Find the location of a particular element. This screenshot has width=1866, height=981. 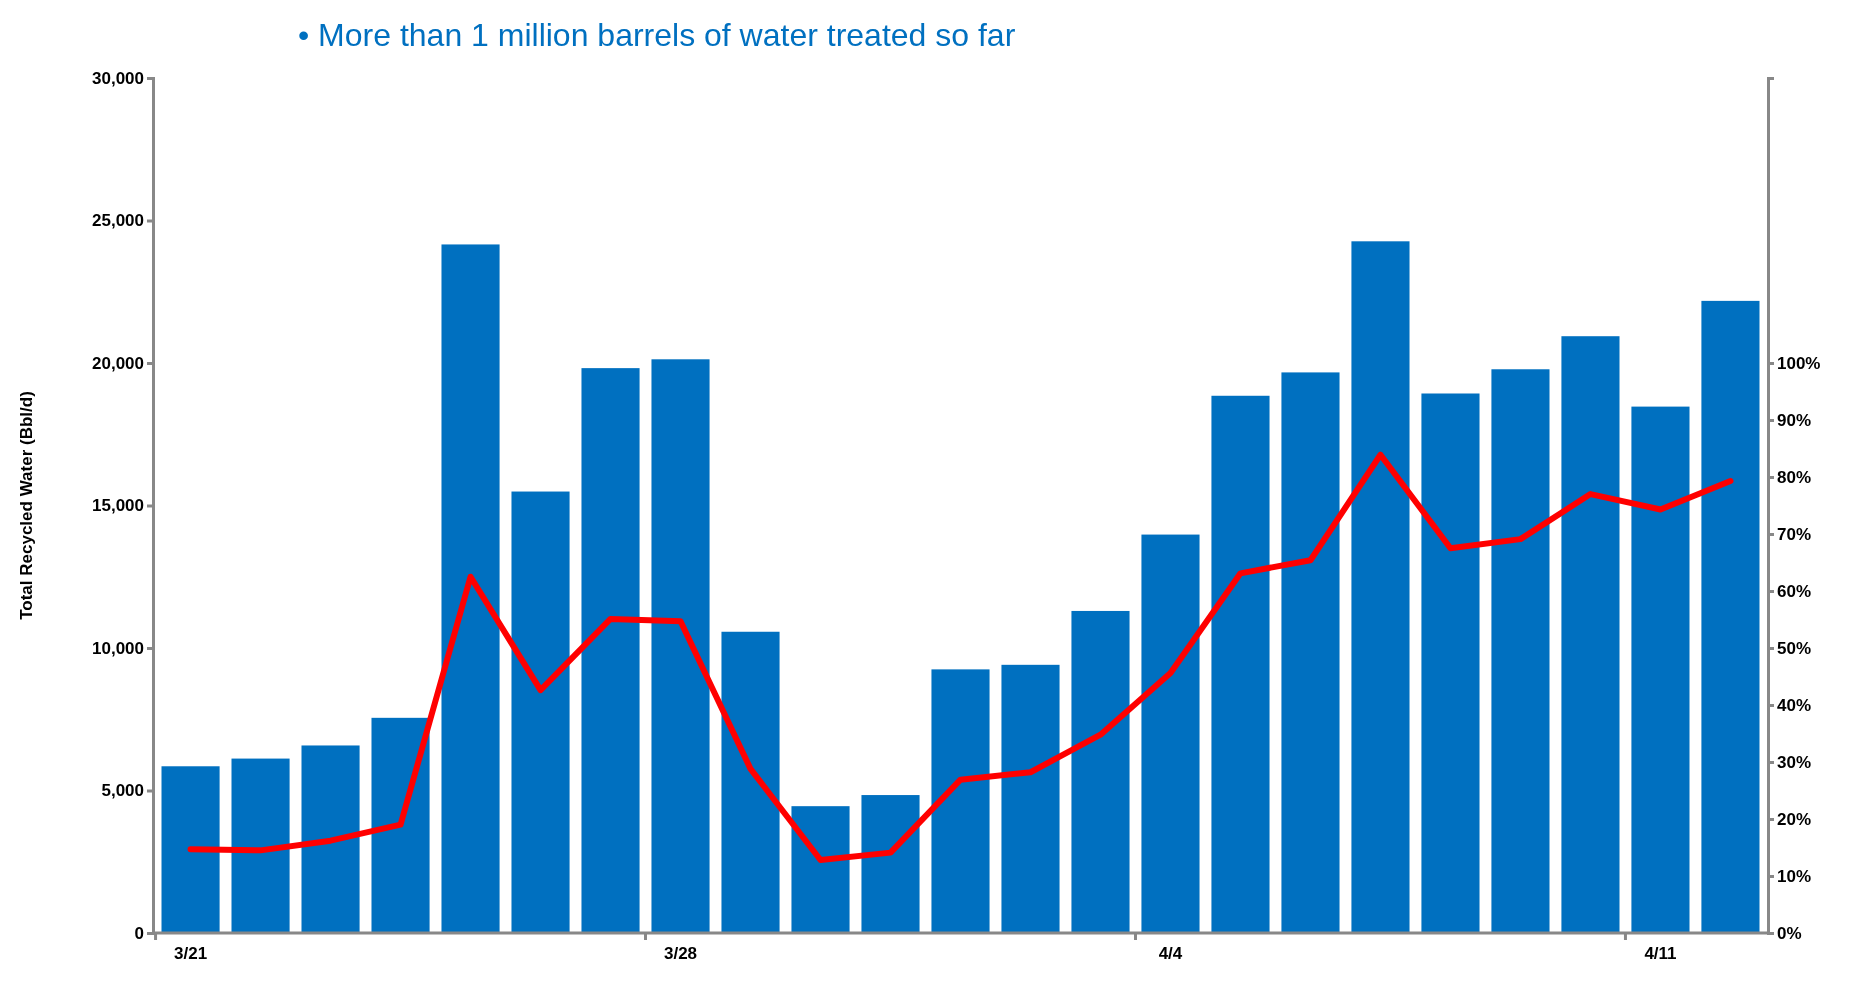

y-tick-label: 20,000 is located at coordinates (118, 363).